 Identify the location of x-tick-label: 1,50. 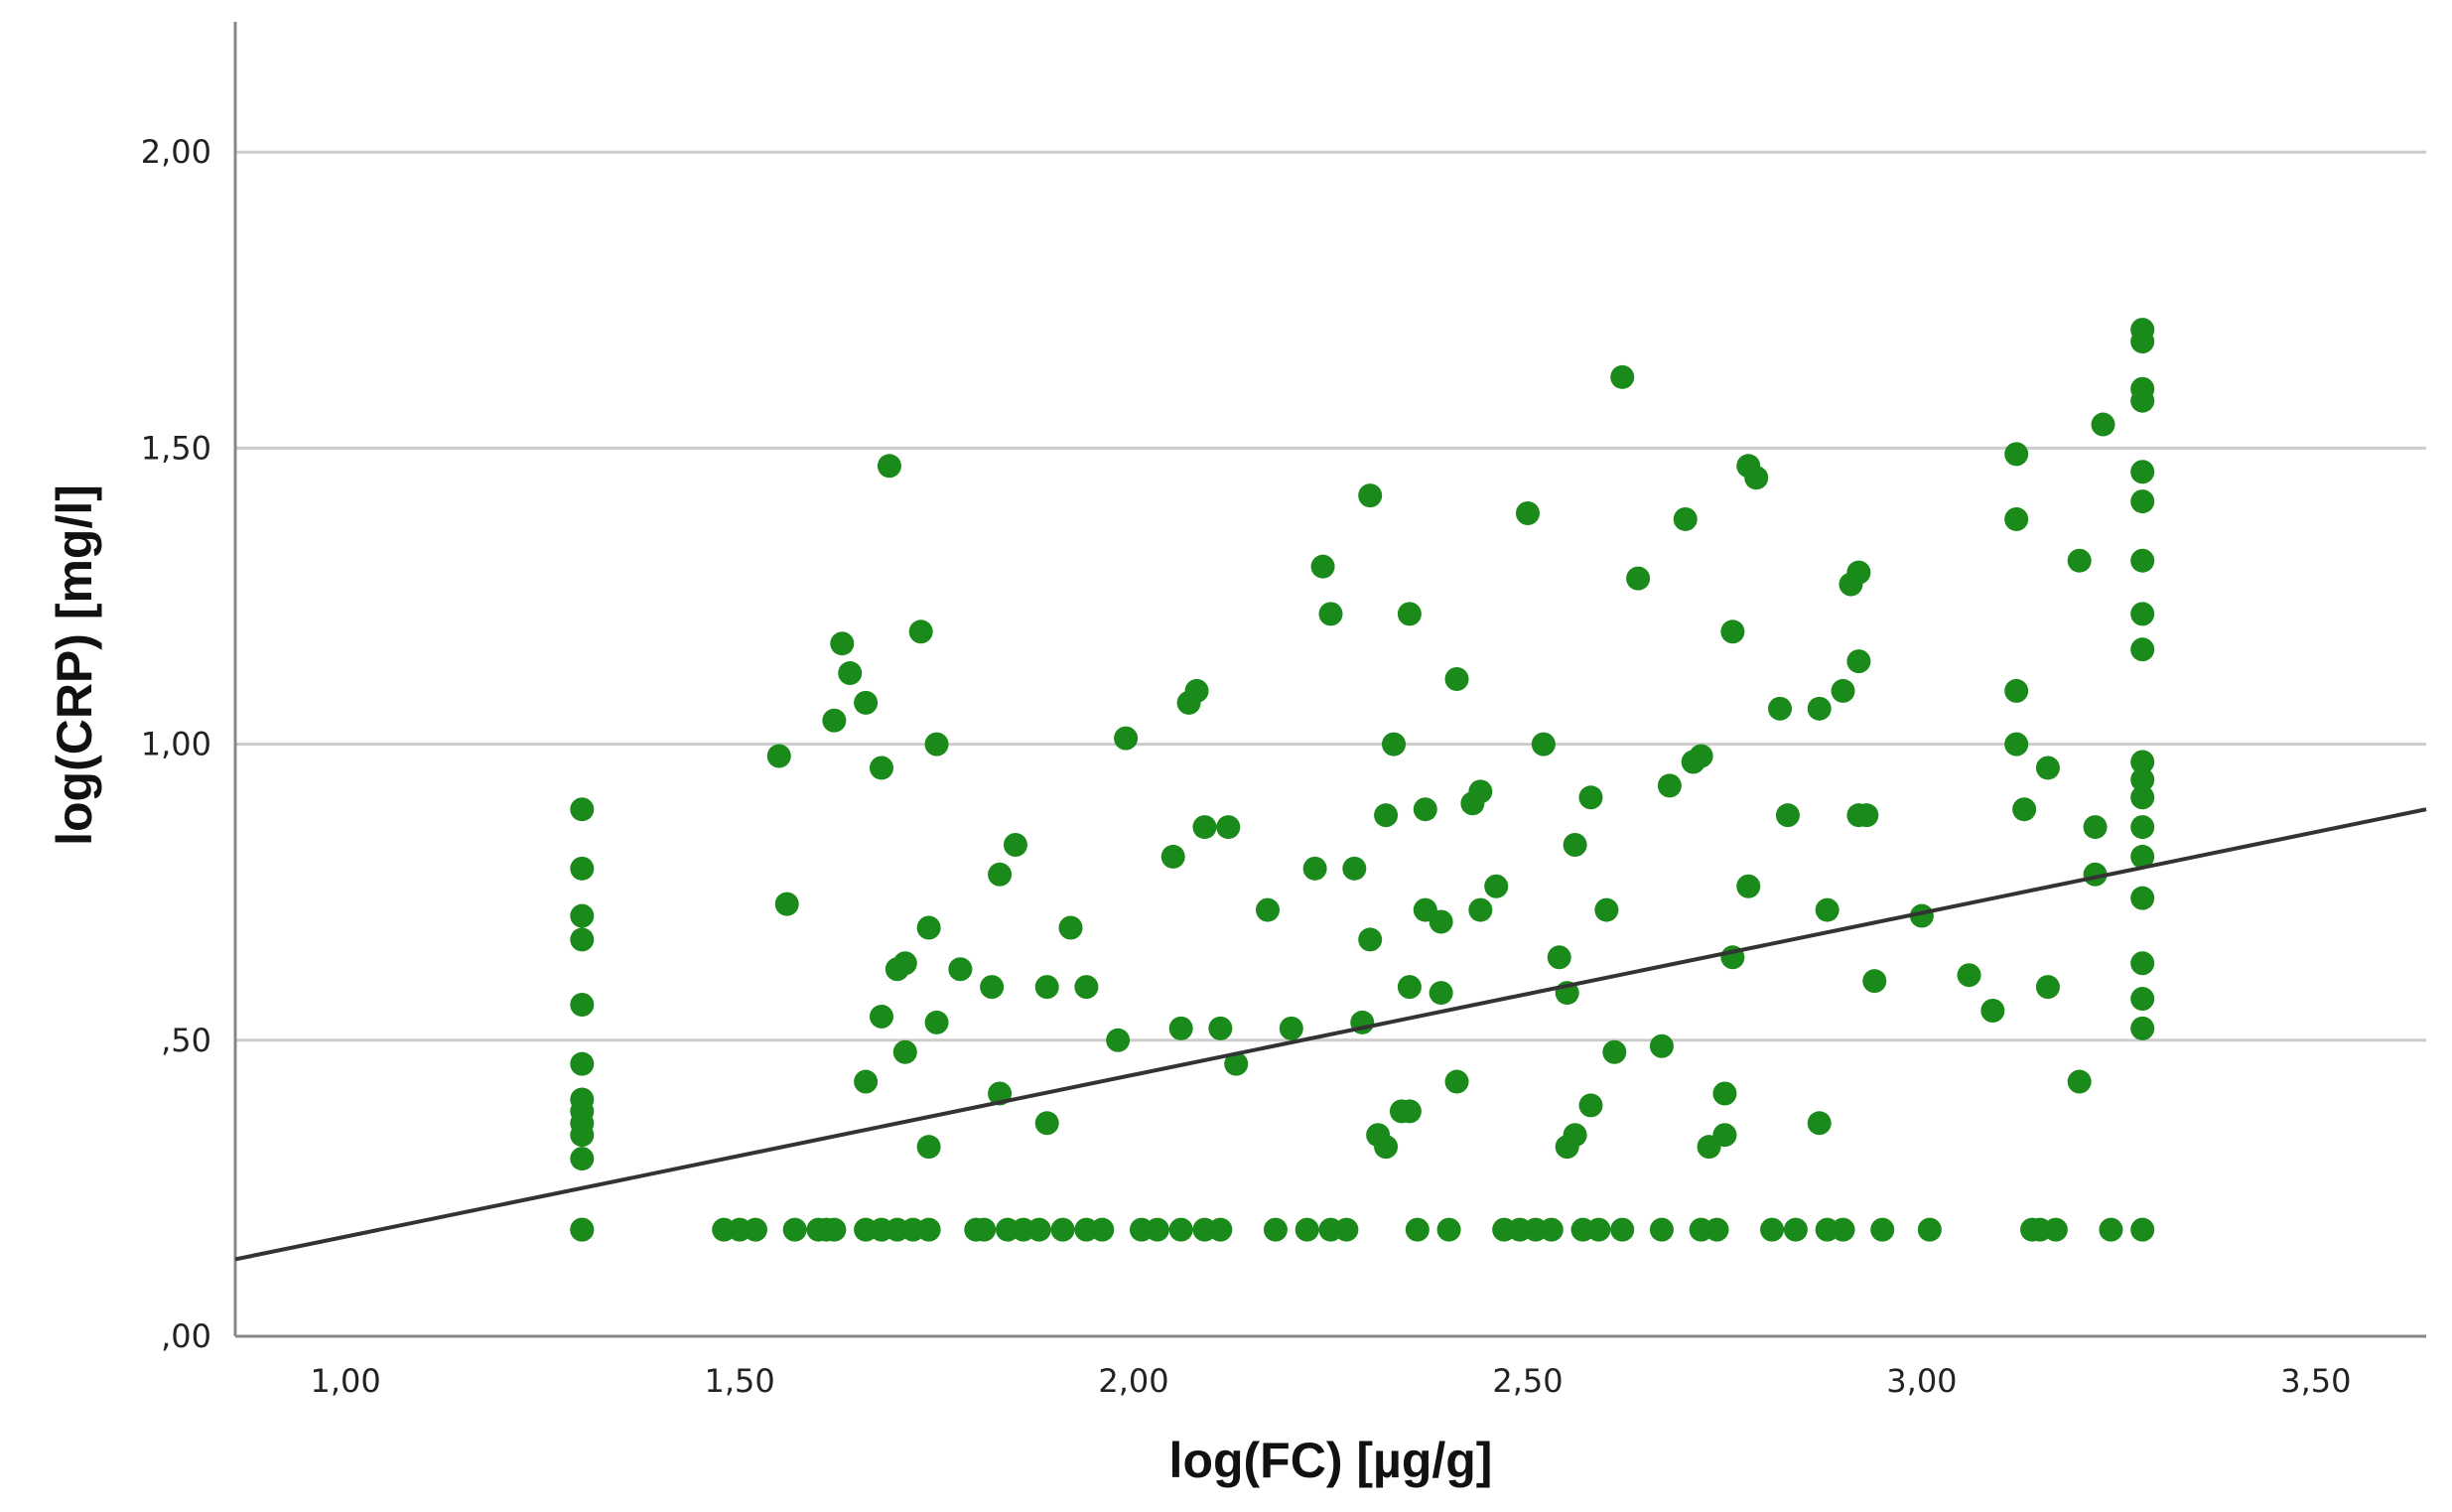
(739, 1381).